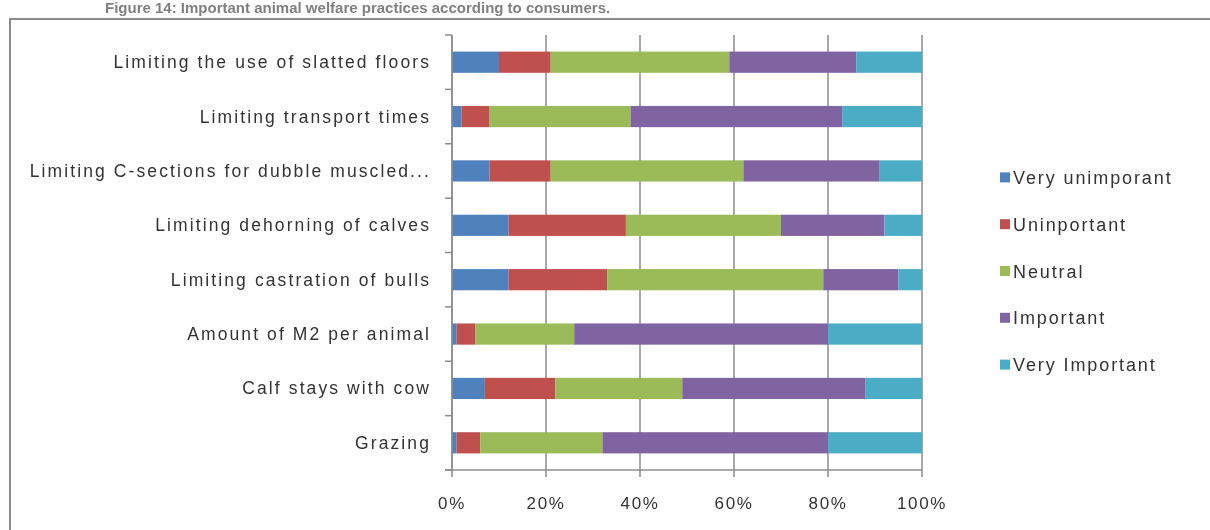 Image resolution: width=1210 pixels, height=530 pixels. I want to click on legend-label: Very unimporant, so click(1093, 177).